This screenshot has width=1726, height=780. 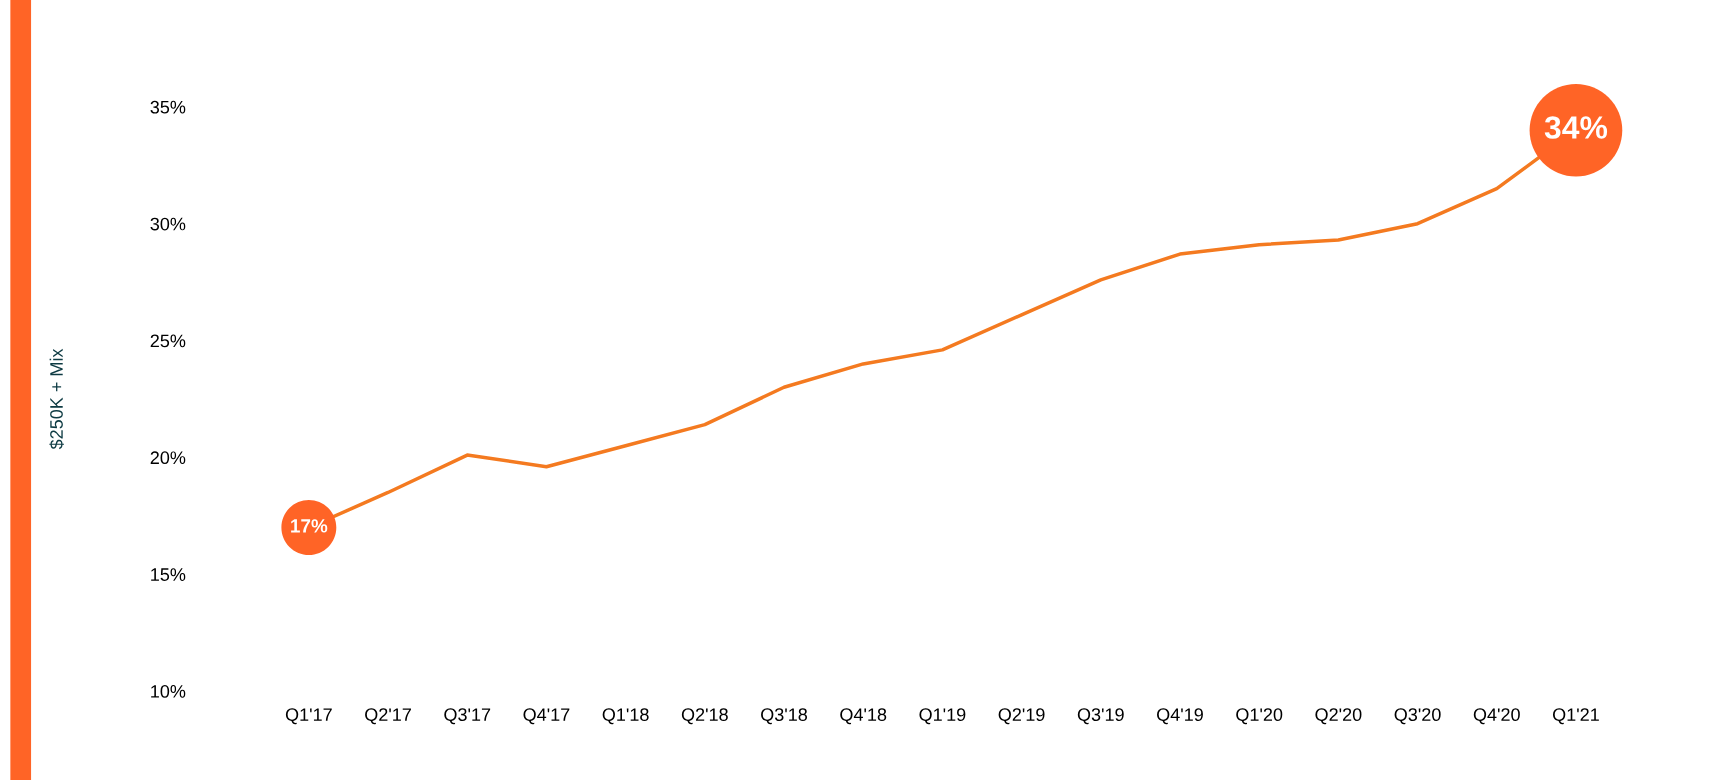 I want to click on y-tick-label: 25%, so click(x=168, y=341).